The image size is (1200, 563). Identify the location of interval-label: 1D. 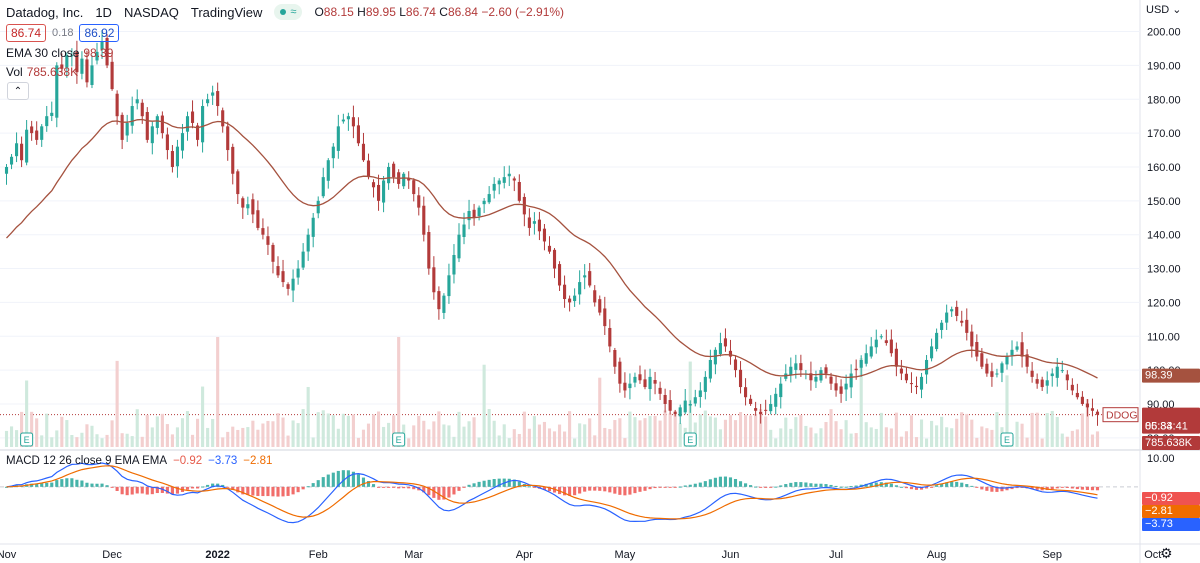
(103, 12).